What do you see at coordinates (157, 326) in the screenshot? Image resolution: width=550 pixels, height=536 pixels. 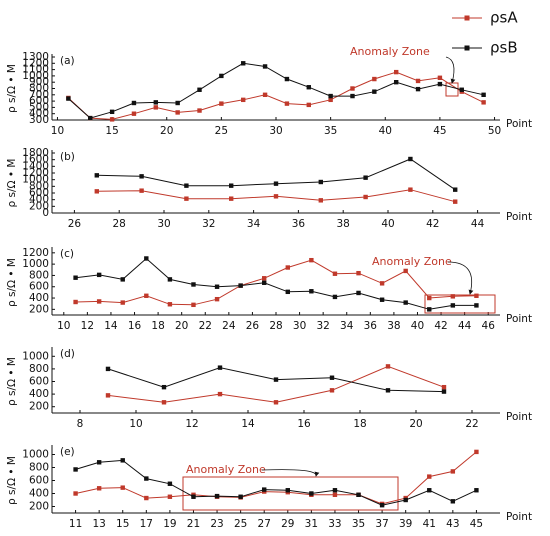 I see `x-tick-label: 18` at bounding box center [157, 326].